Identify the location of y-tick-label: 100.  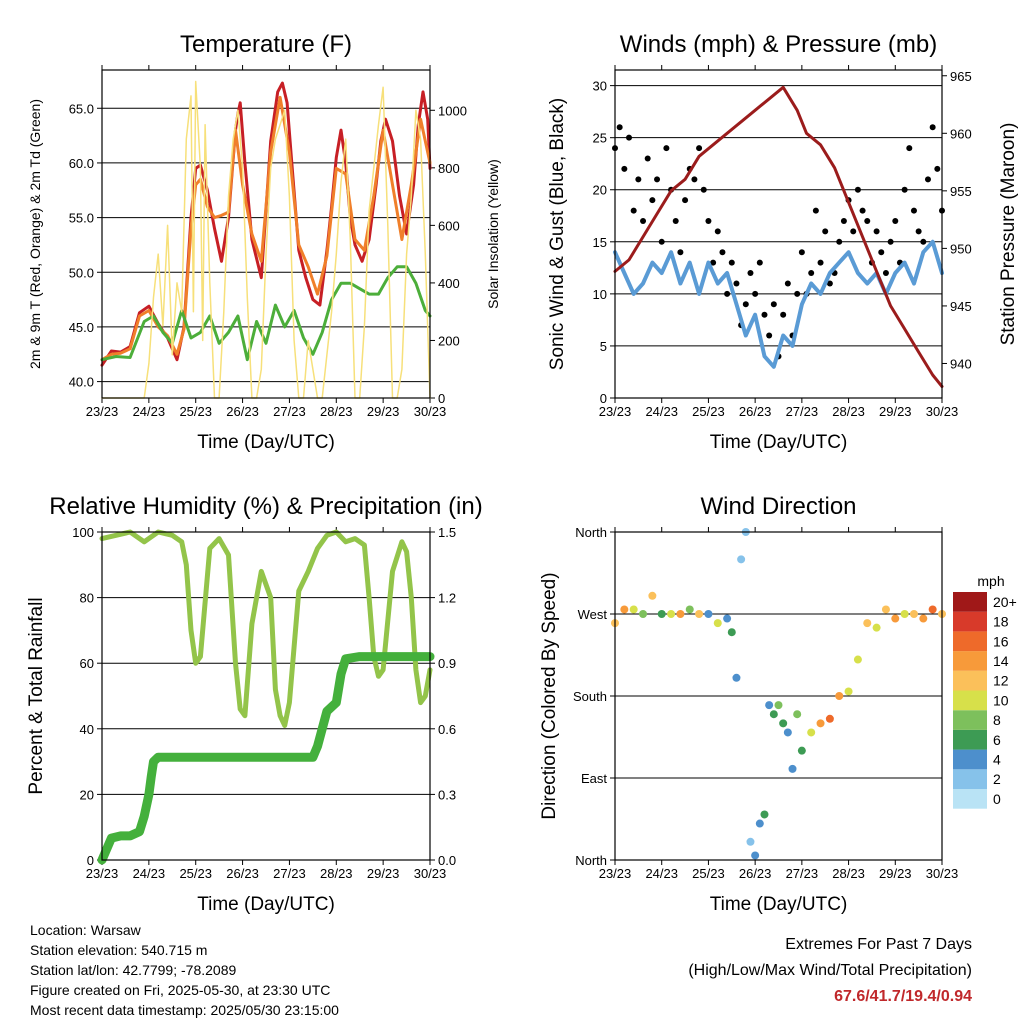
(83, 532).